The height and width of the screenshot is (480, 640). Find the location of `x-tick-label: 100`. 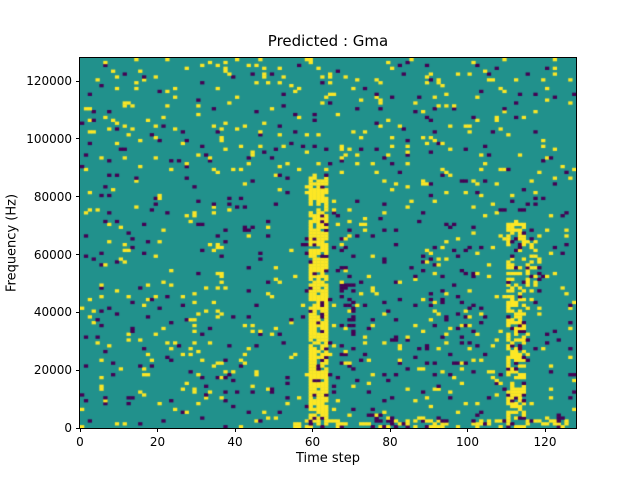

x-tick-label: 100 is located at coordinates (467, 442).